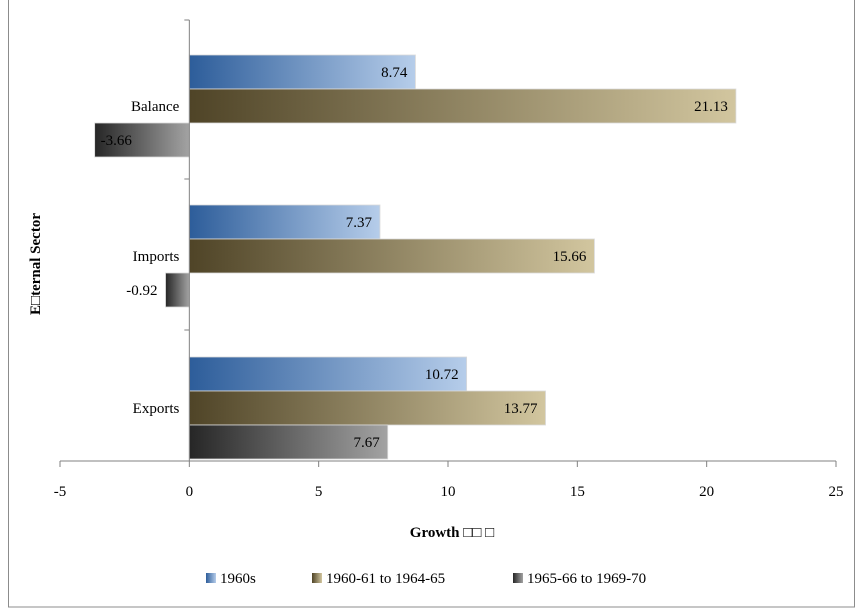 The height and width of the screenshot is (613, 856). I want to click on x-tick-label: 5, so click(319, 492).